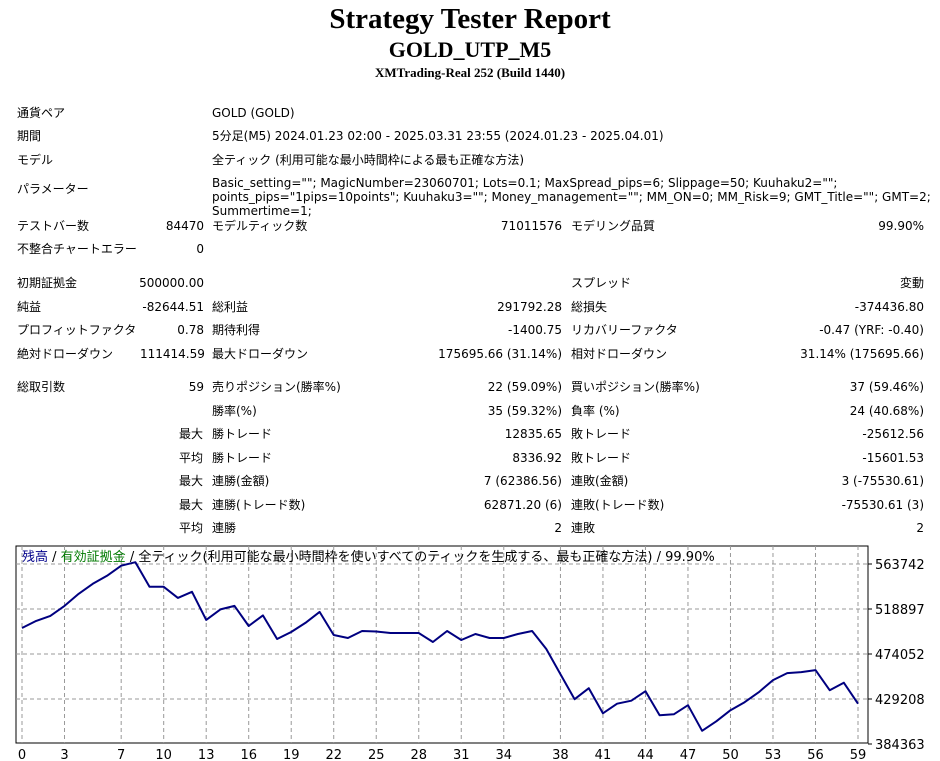  What do you see at coordinates (259, 505) in the screenshot?
I see `consec-win-trades-label: 連勝(トレード数)` at bounding box center [259, 505].